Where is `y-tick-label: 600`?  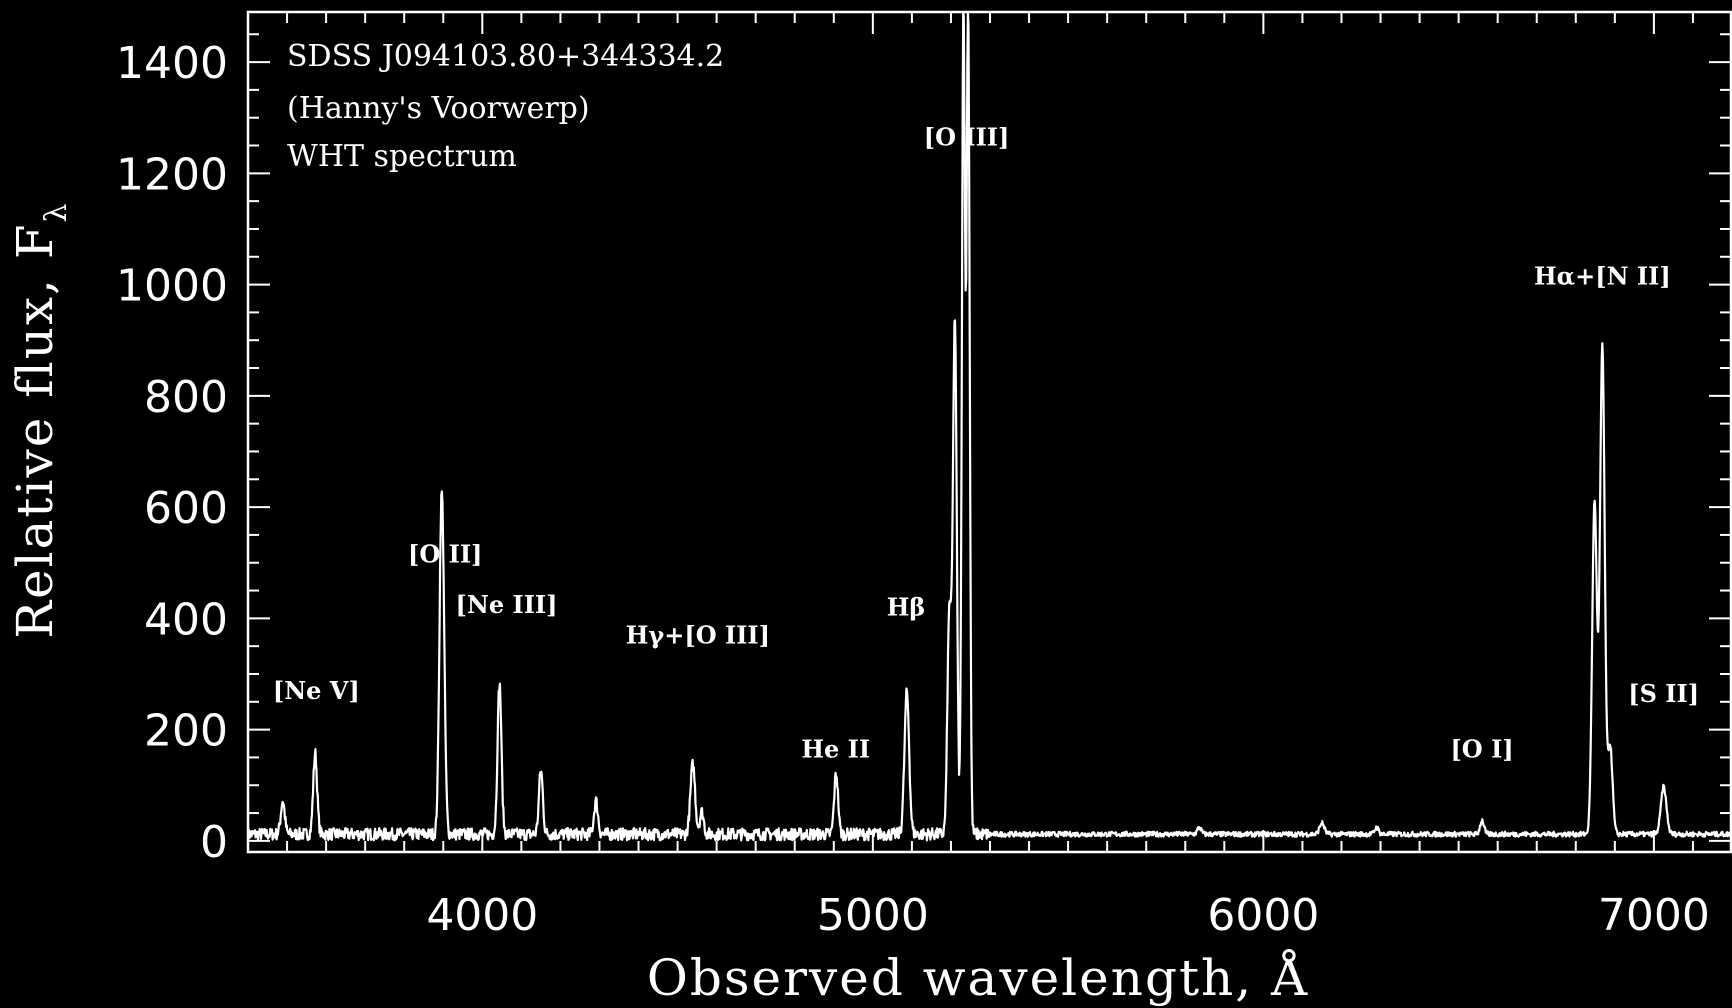 y-tick-label: 600 is located at coordinates (186, 508).